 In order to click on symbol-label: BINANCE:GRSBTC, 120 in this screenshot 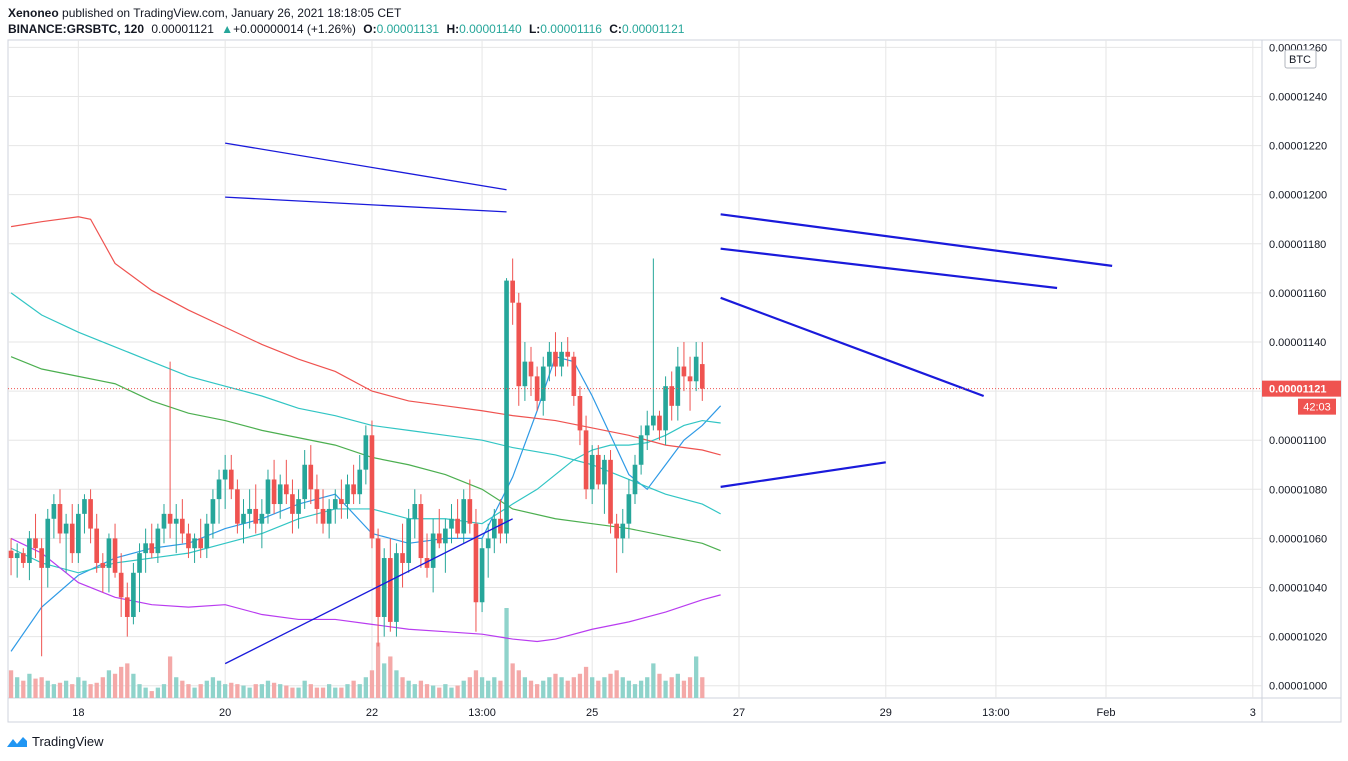, I will do `click(76, 29)`.